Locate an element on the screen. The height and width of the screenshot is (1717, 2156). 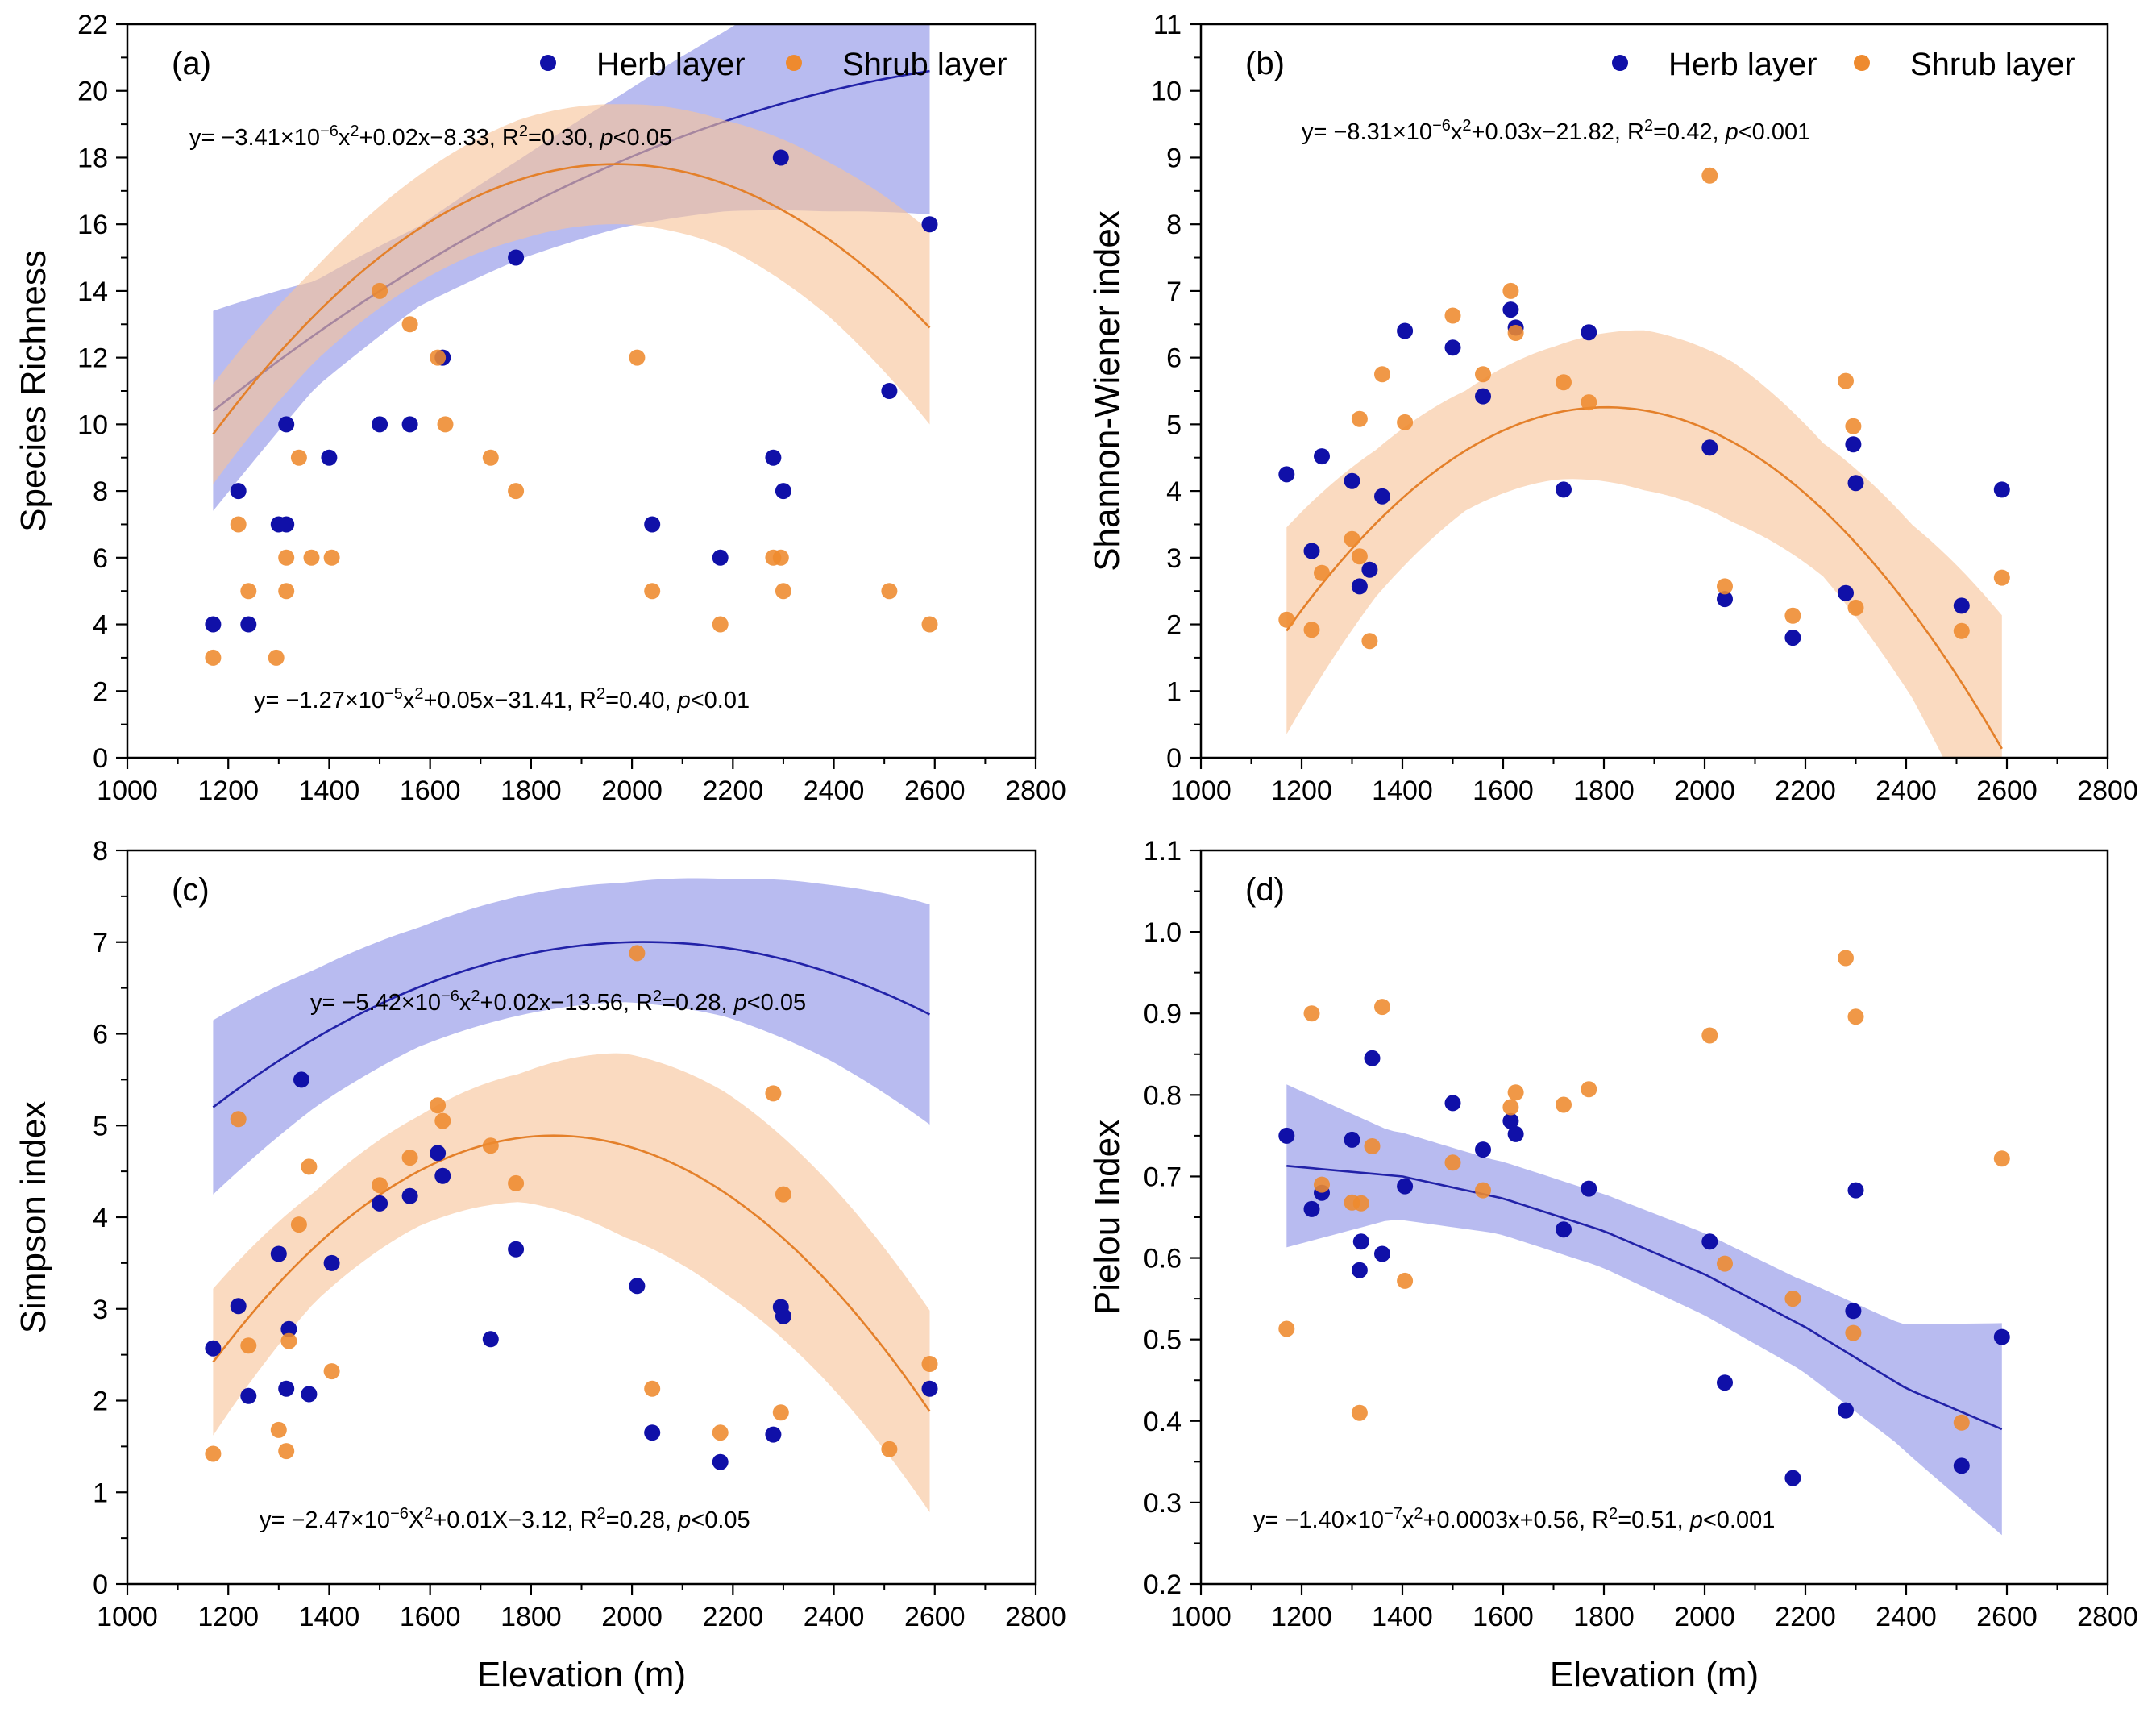
y-tick-label: 1.0 is located at coordinates (1163, 932).